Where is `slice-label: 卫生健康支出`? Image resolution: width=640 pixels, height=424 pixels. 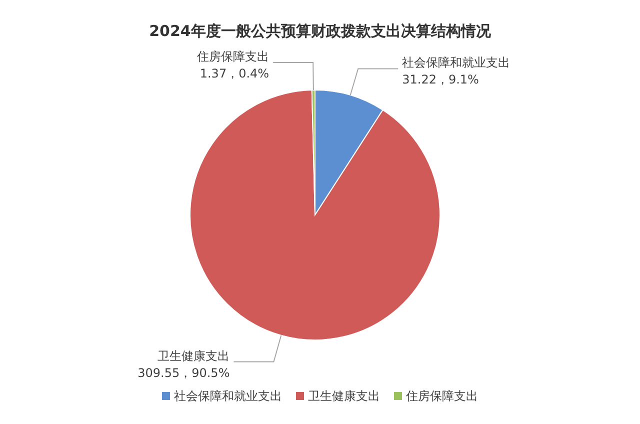 slice-label: 卫生健康支出 is located at coordinates (194, 355).